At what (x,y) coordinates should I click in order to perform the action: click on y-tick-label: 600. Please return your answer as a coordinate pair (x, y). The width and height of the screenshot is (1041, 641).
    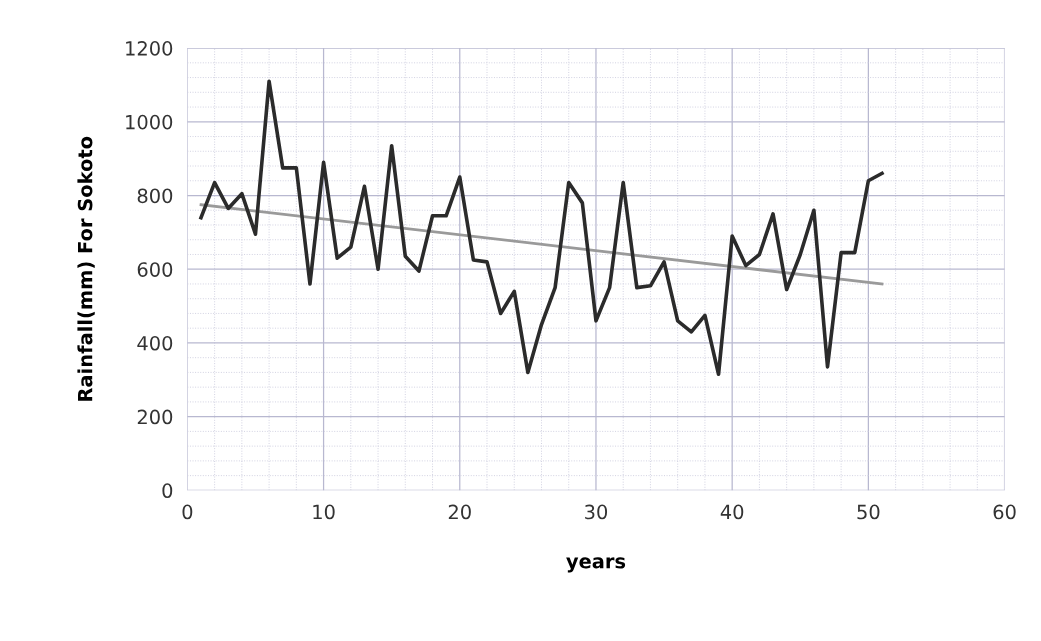
    Looking at the image, I should click on (155, 269).